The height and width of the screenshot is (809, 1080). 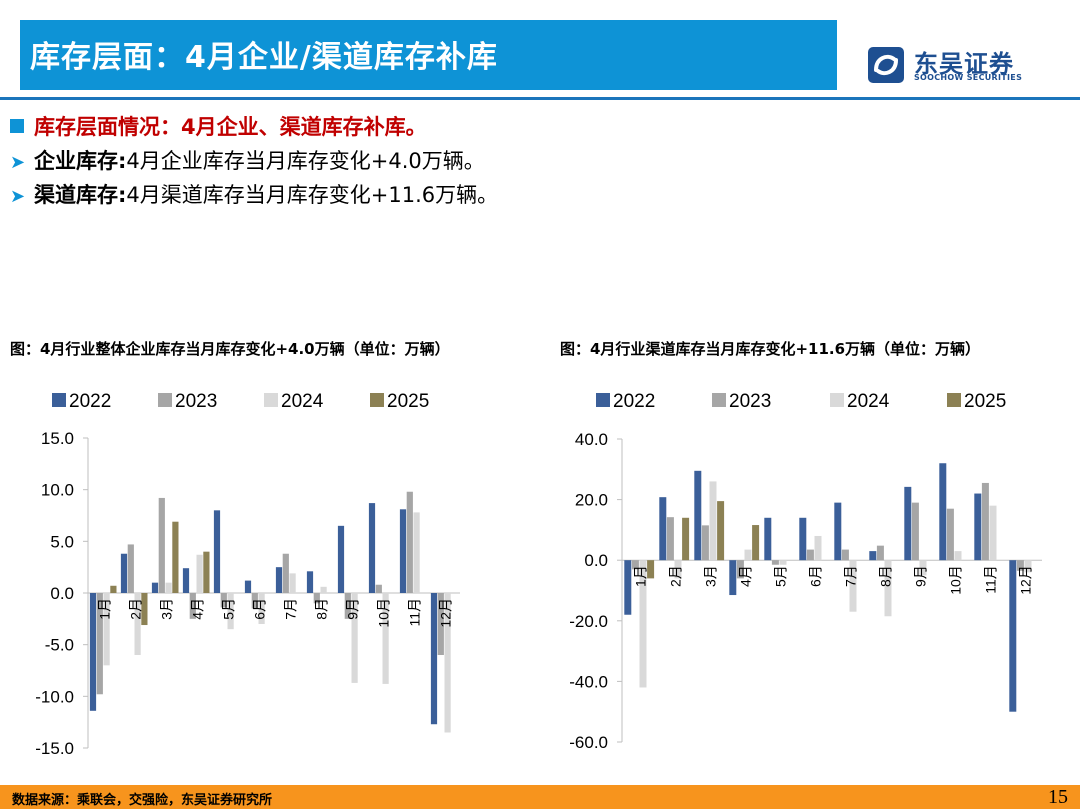 What do you see at coordinates (596, 560) in the screenshot?
I see `y-tick-label: 0.0` at bounding box center [596, 560].